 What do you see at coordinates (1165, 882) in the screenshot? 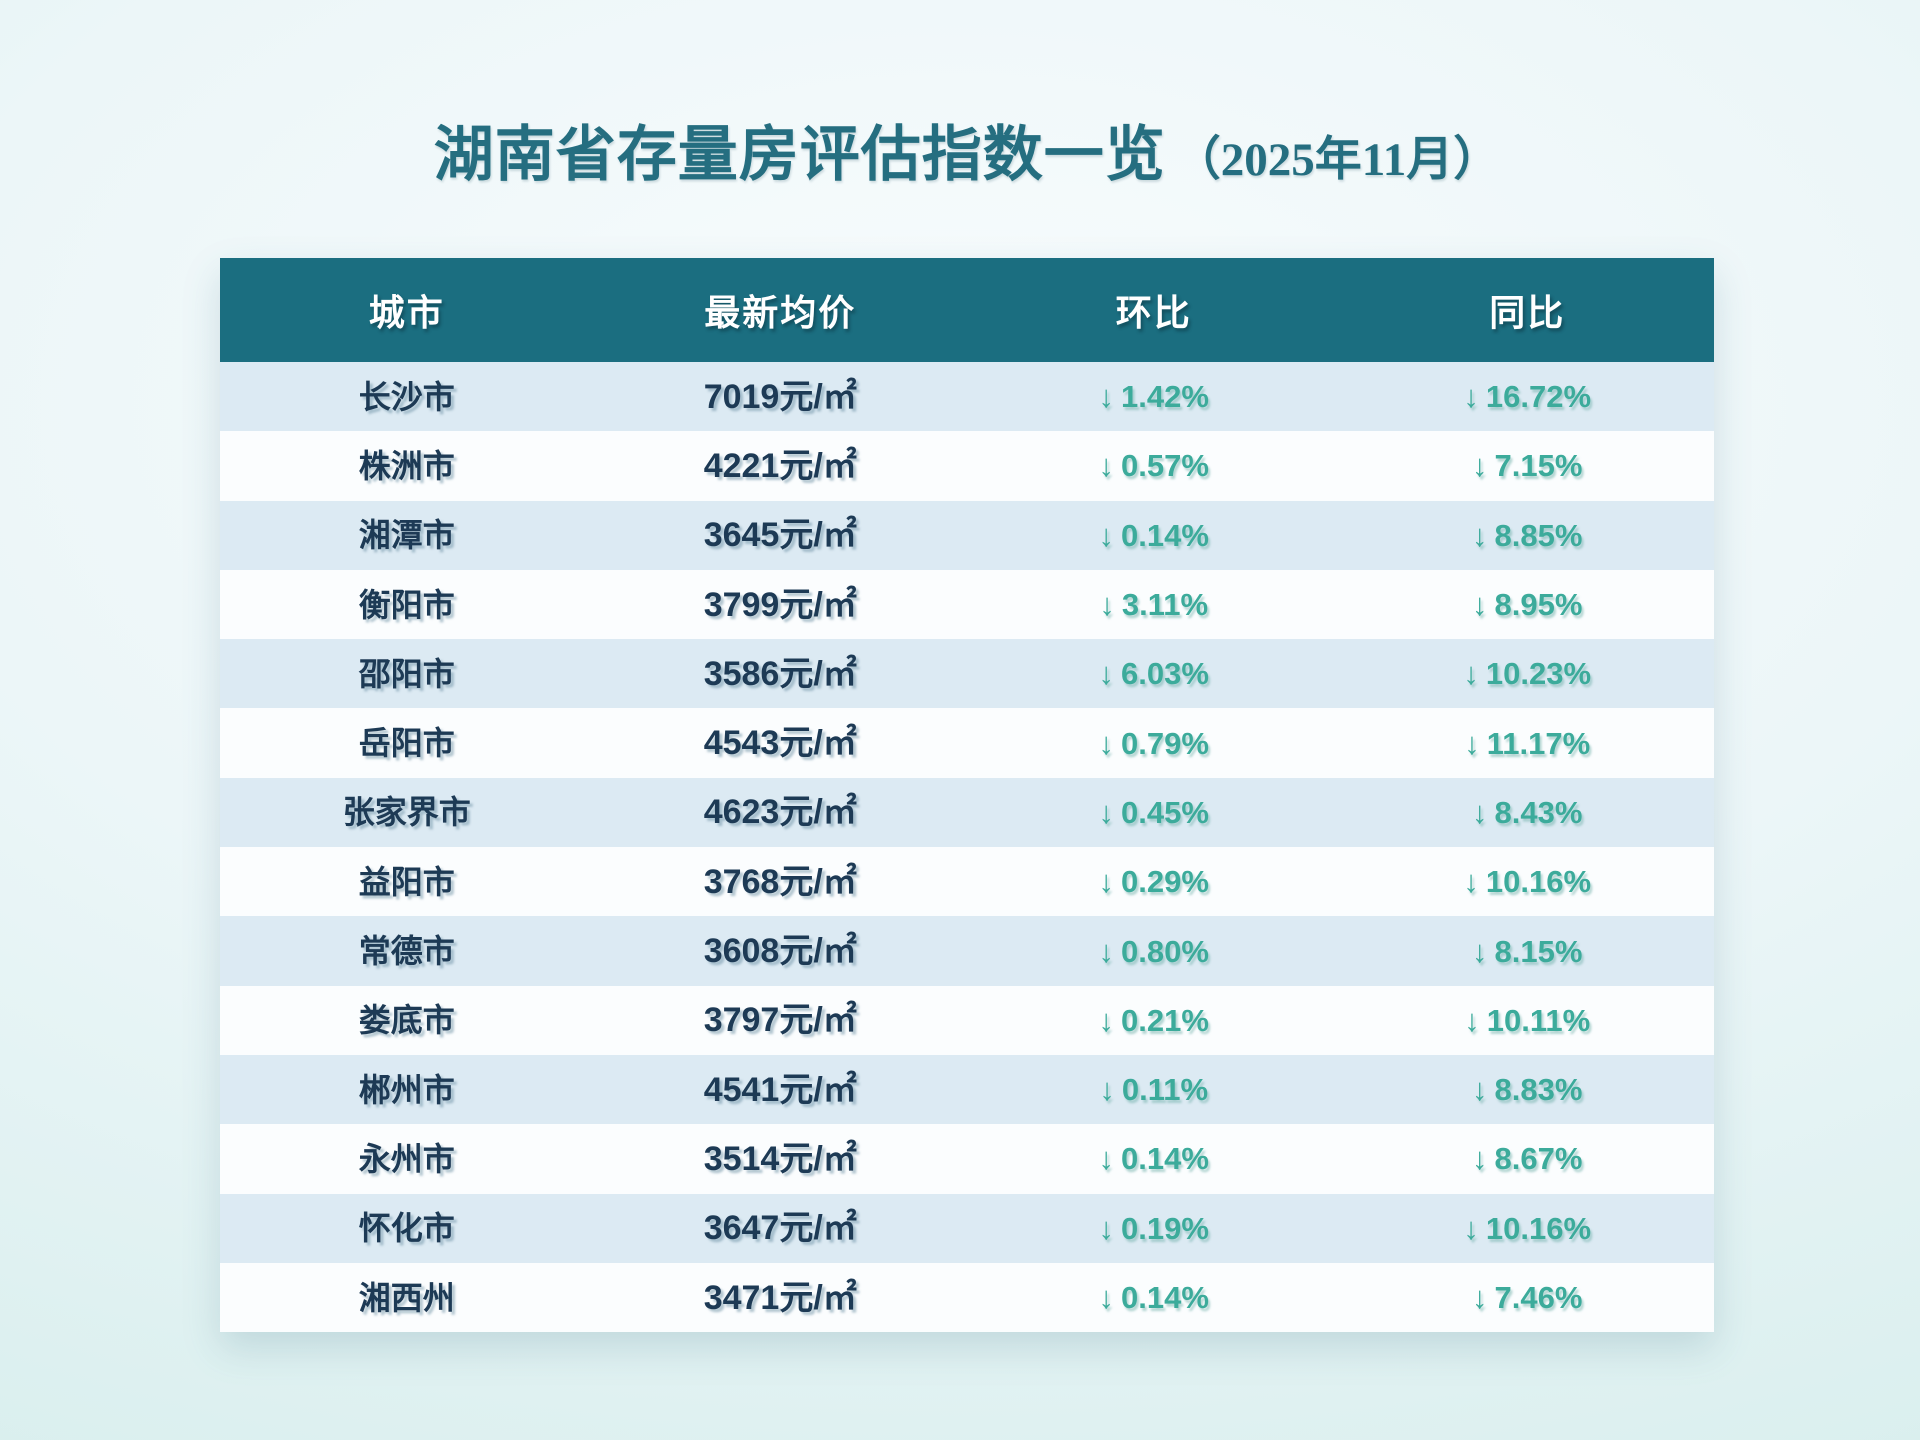
I see `mom-value: 0.29%` at bounding box center [1165, 882].